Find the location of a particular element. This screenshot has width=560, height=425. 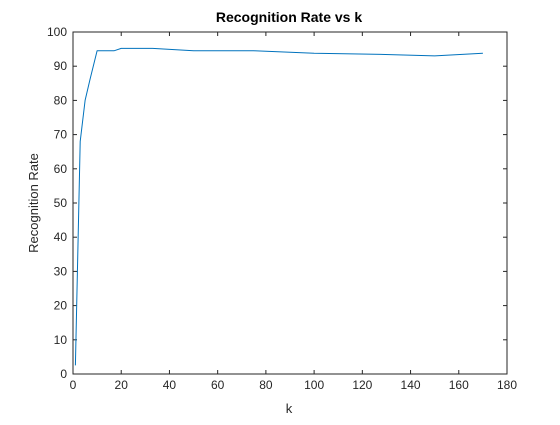

y-tick-label: 70 is located at coordinates (61, 135).